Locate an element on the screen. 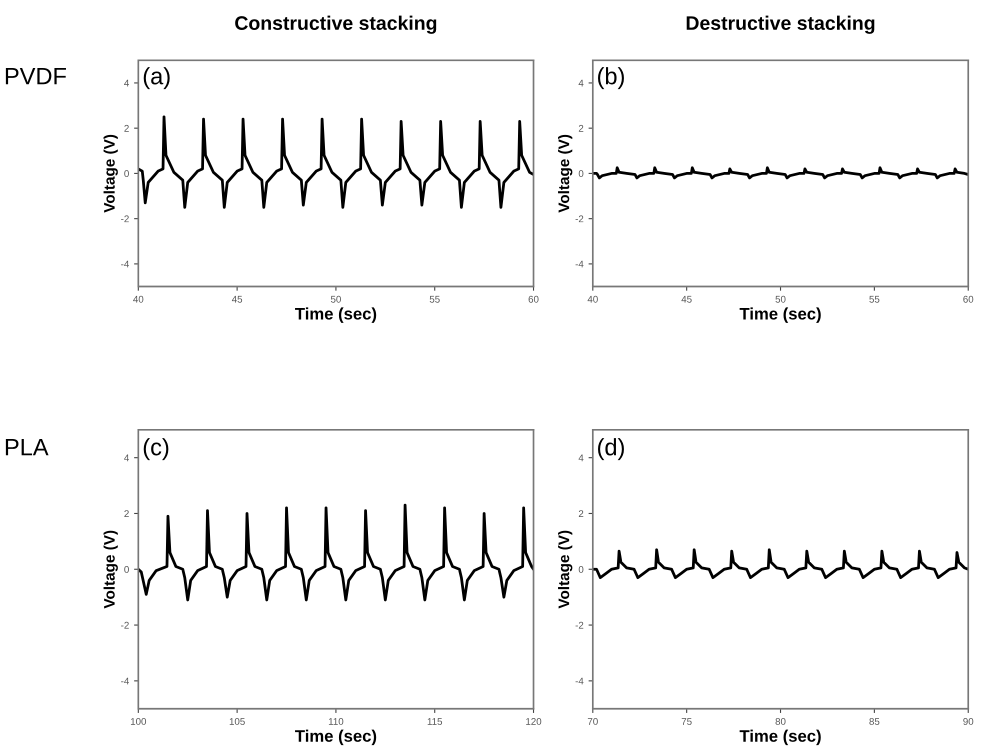 The height and width of the screenshot is (754, 988). annotation: (a) is located at coordinates (157, 78).